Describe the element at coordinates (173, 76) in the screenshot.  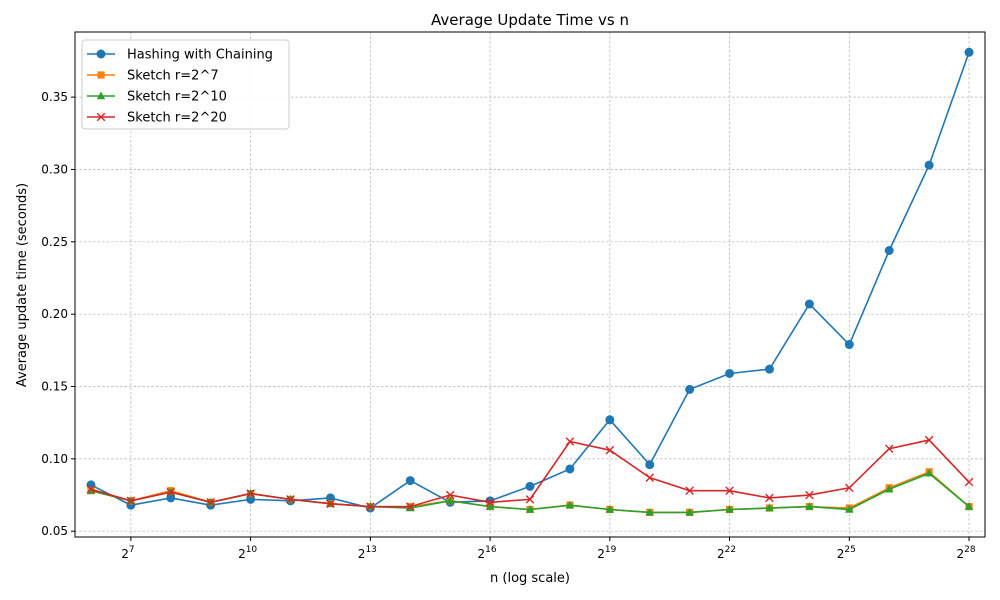
I see `legend-label: Sketch r=2^7` at that location.